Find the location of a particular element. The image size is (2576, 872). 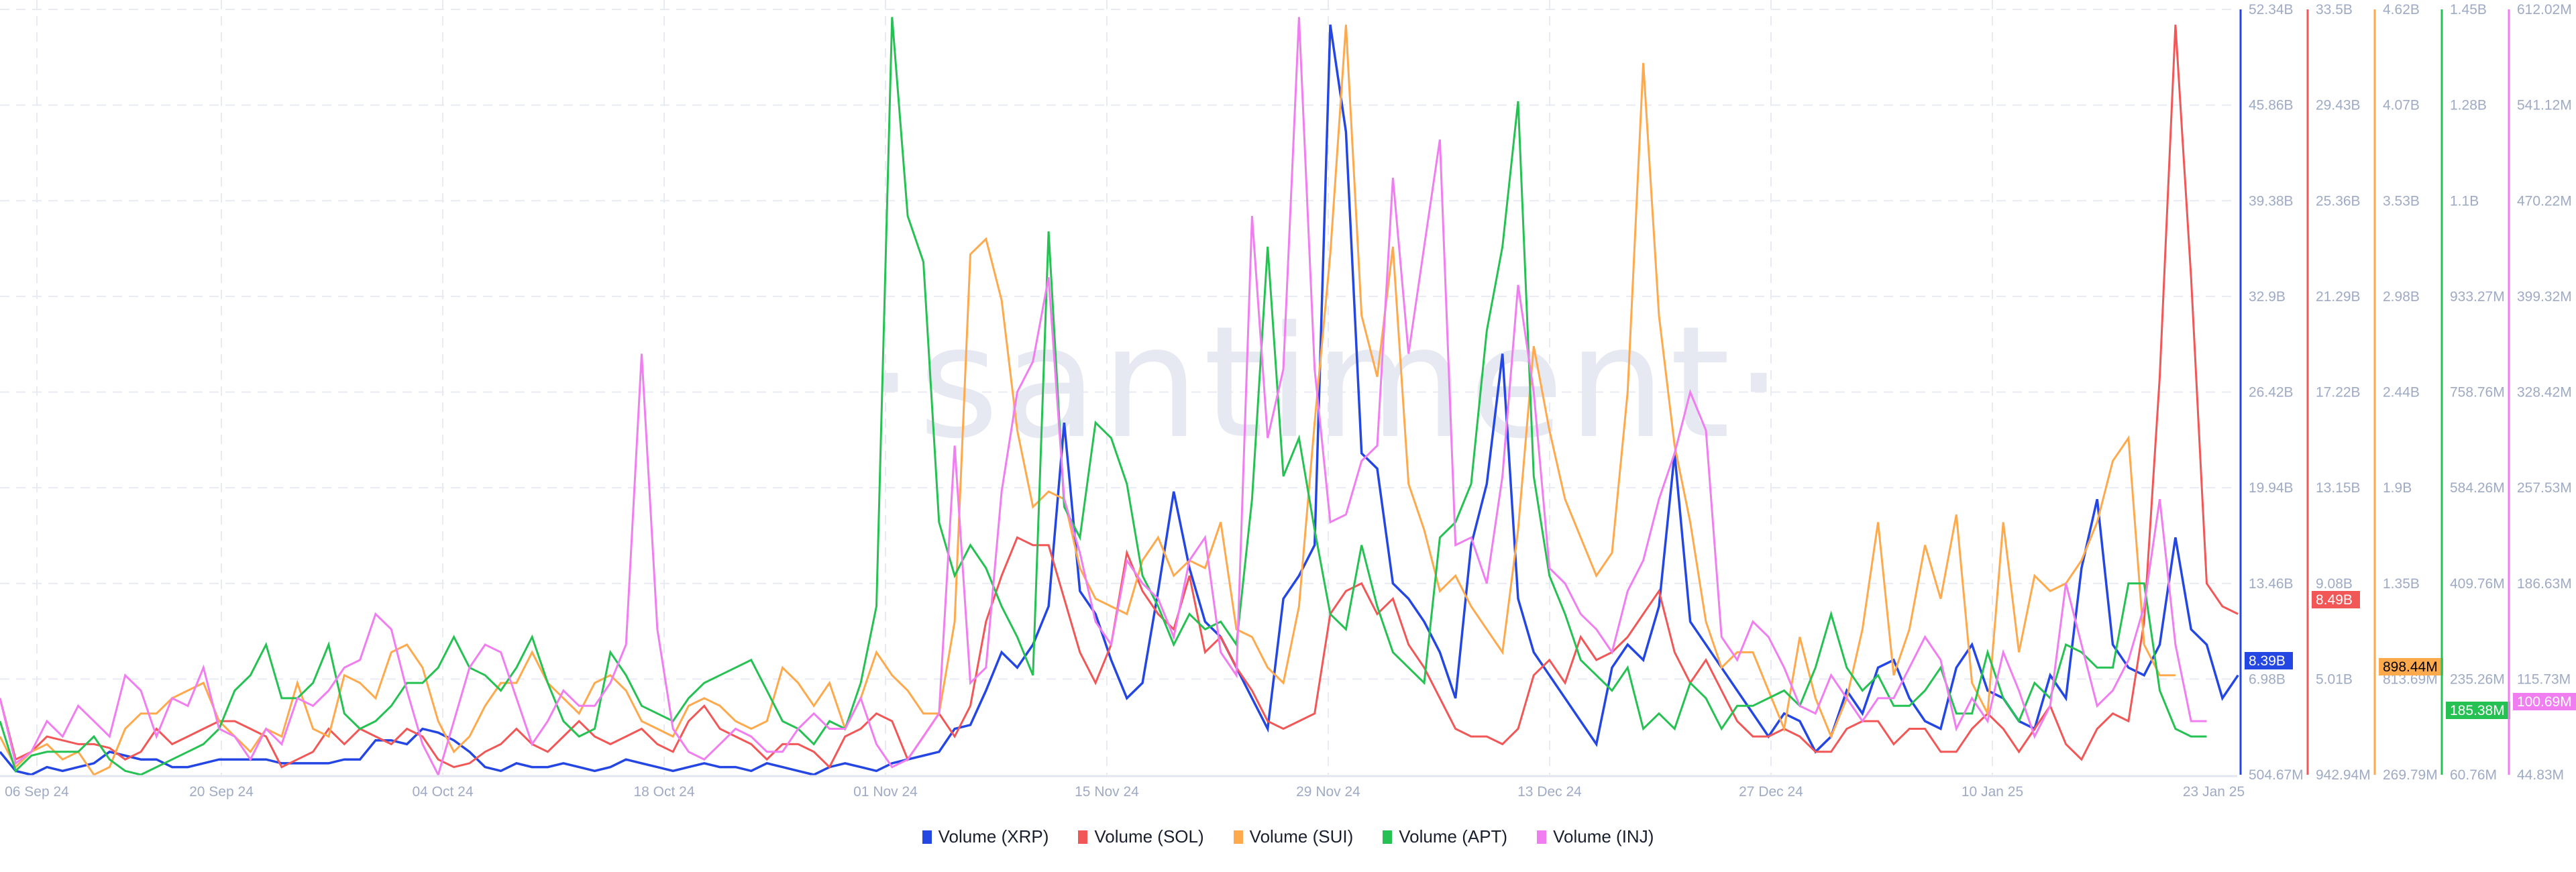

y-tick-label: 186.63M is located at coordinates (2544, 584).